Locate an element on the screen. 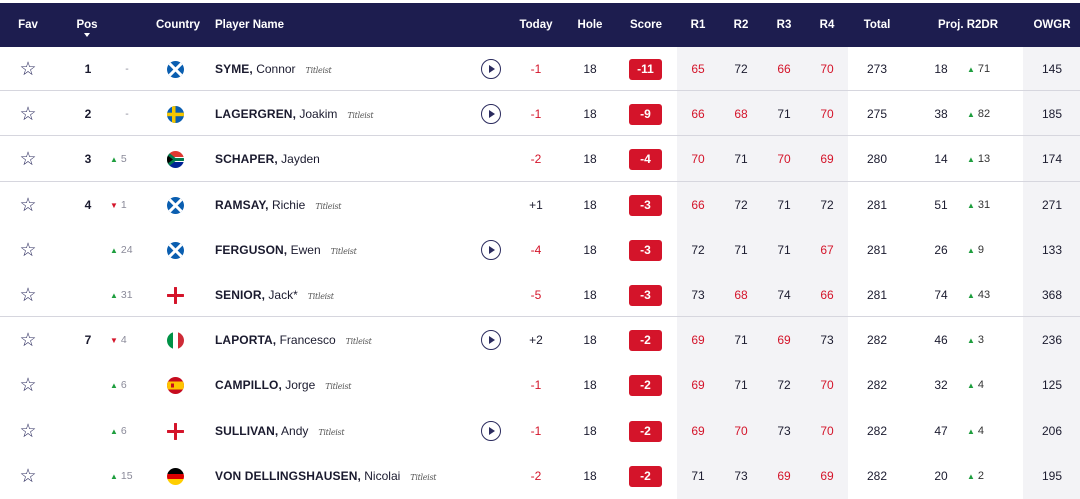 The height and width of the screenshot is (499, 1080). score-badge: -9 is located at coordinates (645, 115).